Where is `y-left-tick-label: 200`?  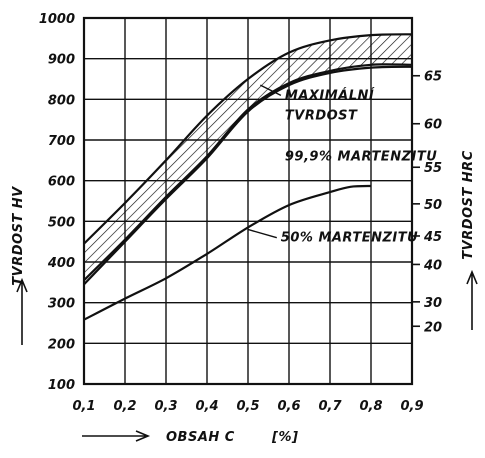 y-left-tick-label: 200 is located at coordinates (61, 344).